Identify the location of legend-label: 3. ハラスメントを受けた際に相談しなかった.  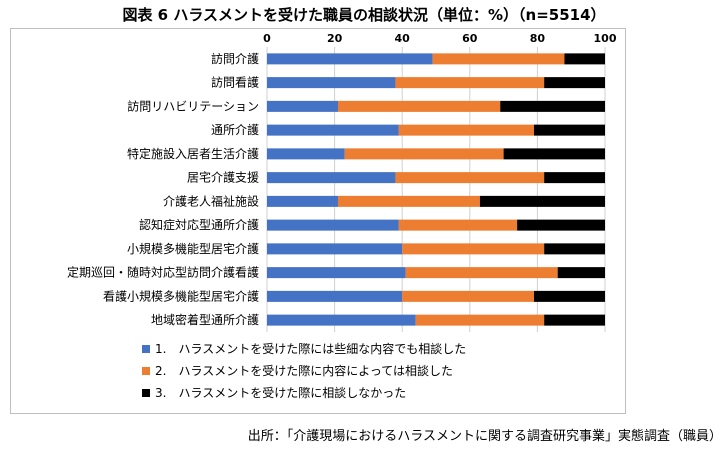
(280, 392).